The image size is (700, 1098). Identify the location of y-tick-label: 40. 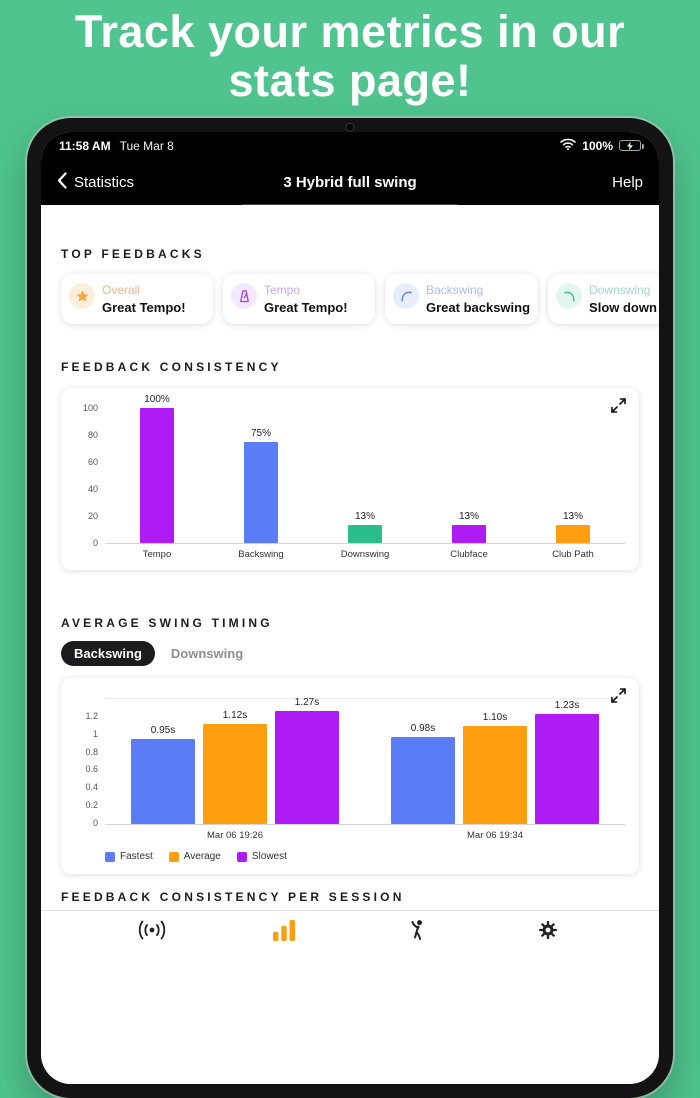
(92, 489).